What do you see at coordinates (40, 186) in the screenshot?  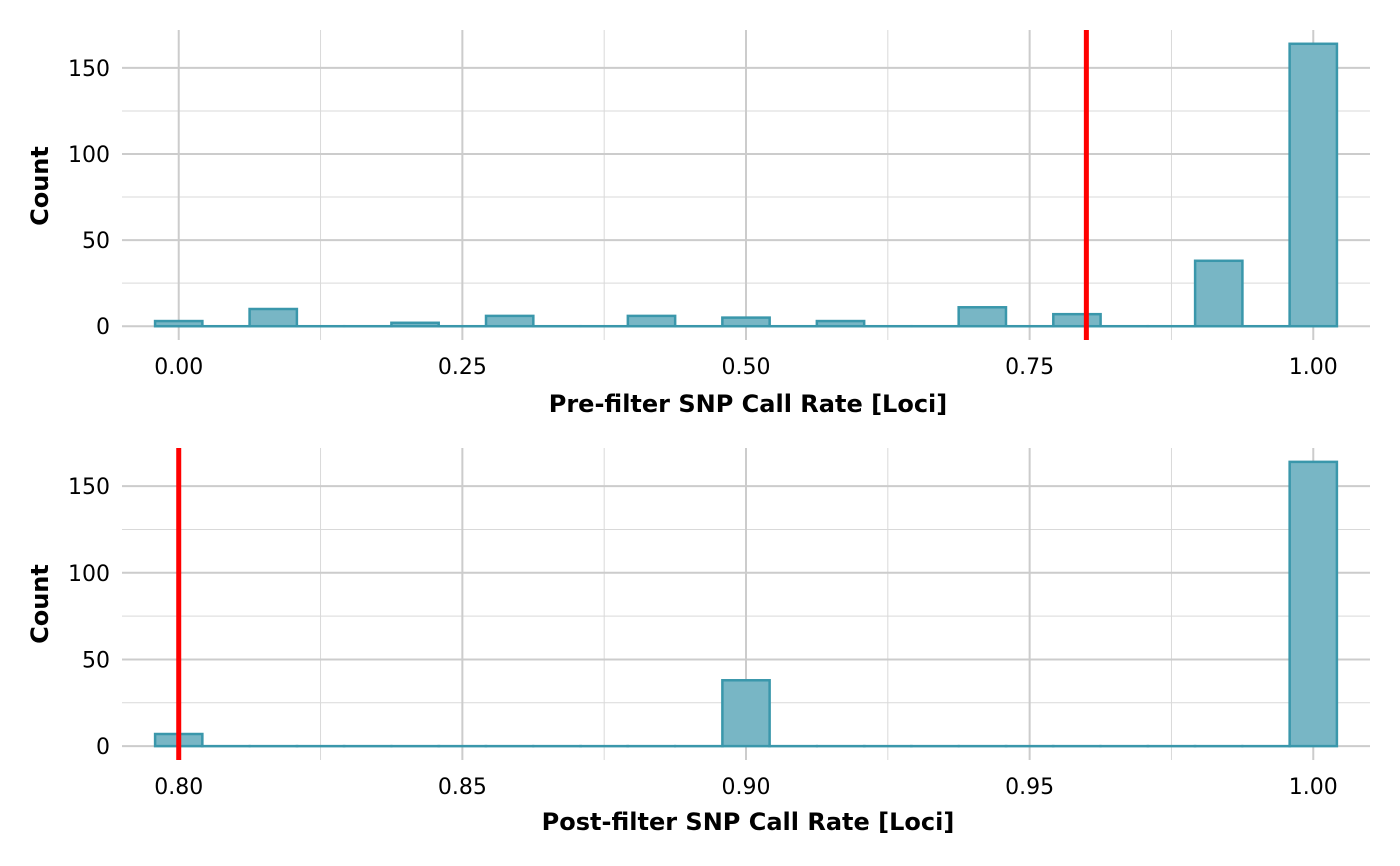 I see `pre-filter-y-axis-title: Count` at bounding box center [40, 186].